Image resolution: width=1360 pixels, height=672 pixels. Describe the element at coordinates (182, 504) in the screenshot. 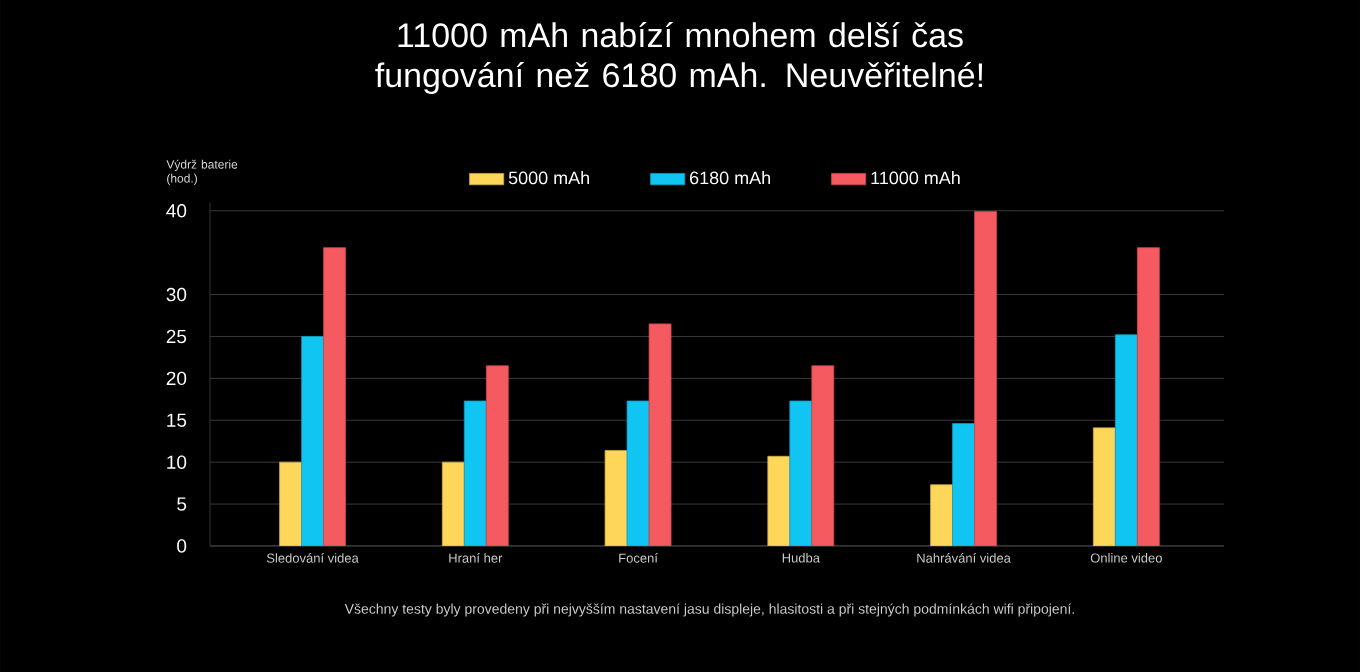

I see `y-tick-label: 5` at that location.